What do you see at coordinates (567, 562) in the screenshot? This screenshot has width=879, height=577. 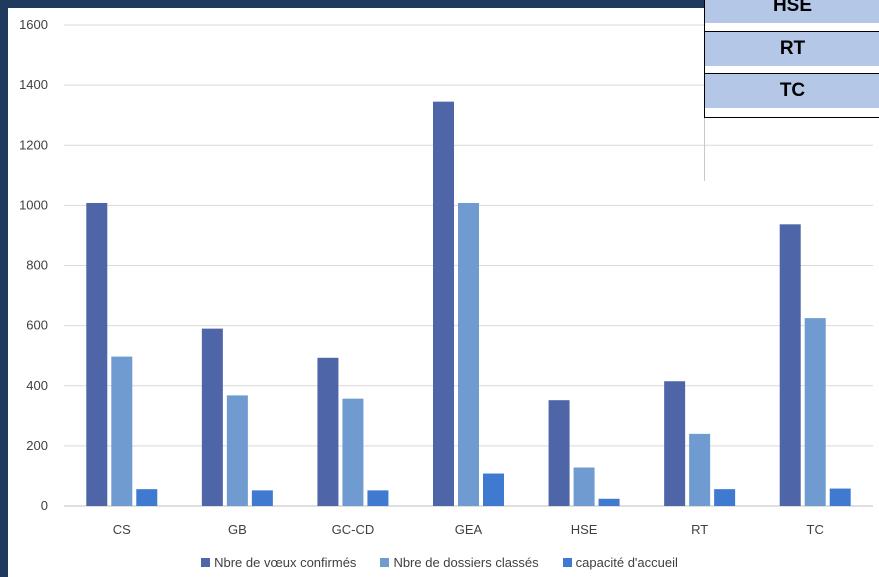 I see `legend-swatch-capacite` at bounding box center [567, 562].